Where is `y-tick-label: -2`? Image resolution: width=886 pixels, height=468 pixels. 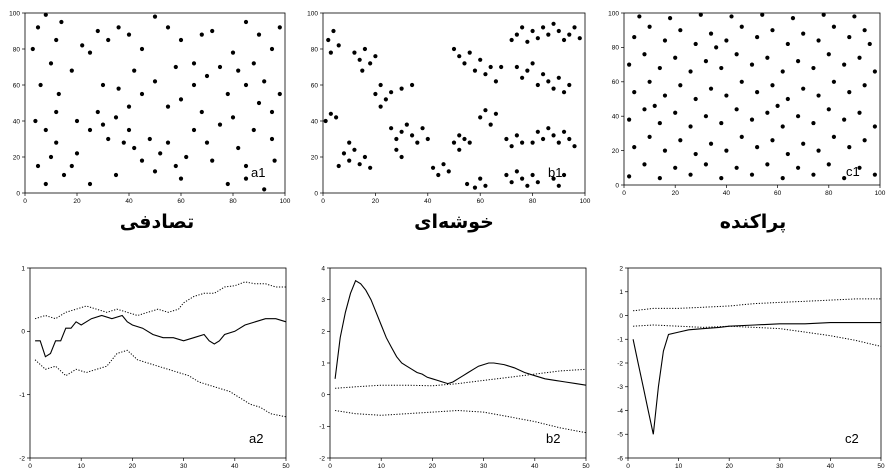
y-tick-label: -2 is located at coordinates (620, 363).